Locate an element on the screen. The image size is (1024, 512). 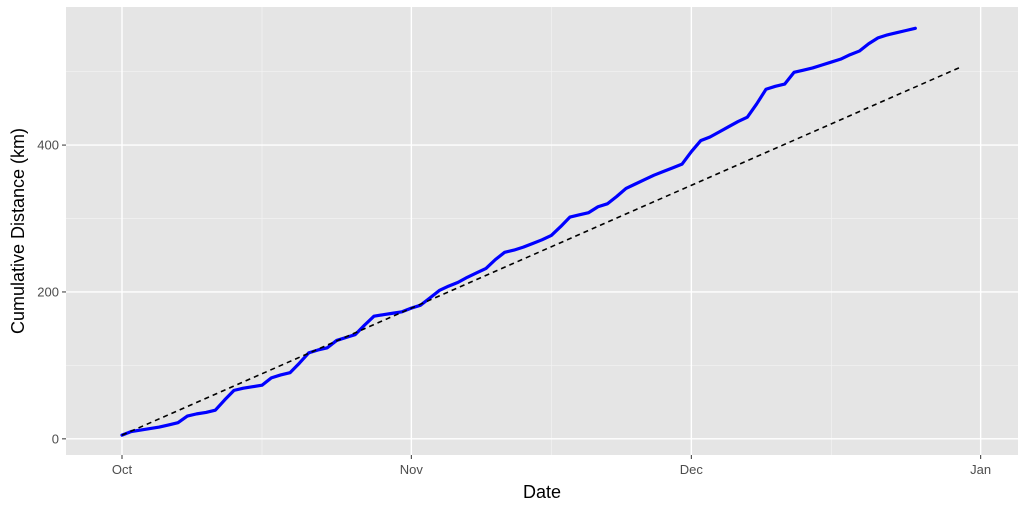
y-tick-label: 0 is located at coordinates (55, 438).